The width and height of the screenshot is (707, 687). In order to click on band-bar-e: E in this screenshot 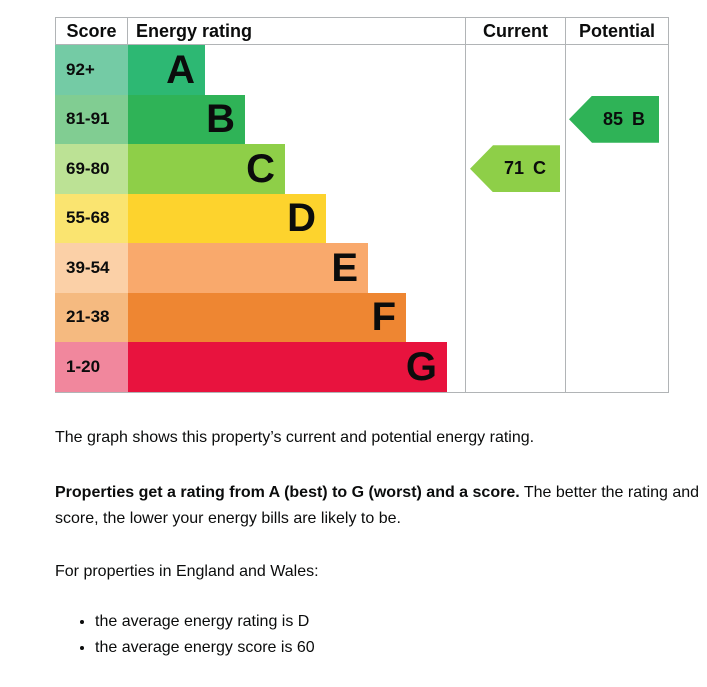, I will do `click(248, 268)`.